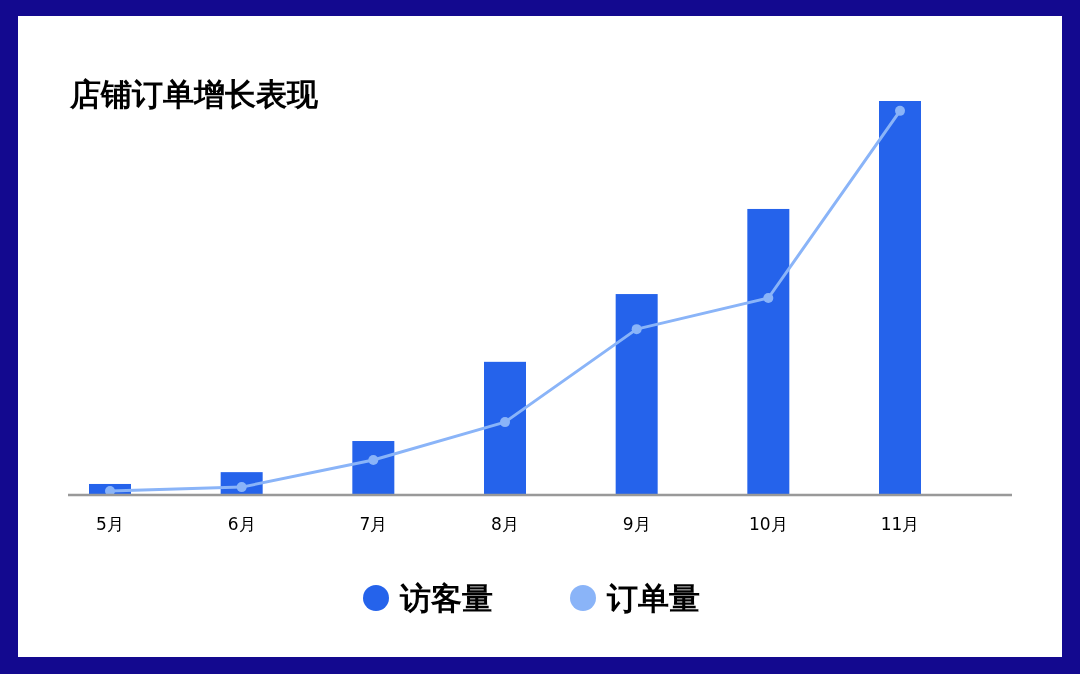  I want to click on legend-label: 访客量, so click(446, 598).